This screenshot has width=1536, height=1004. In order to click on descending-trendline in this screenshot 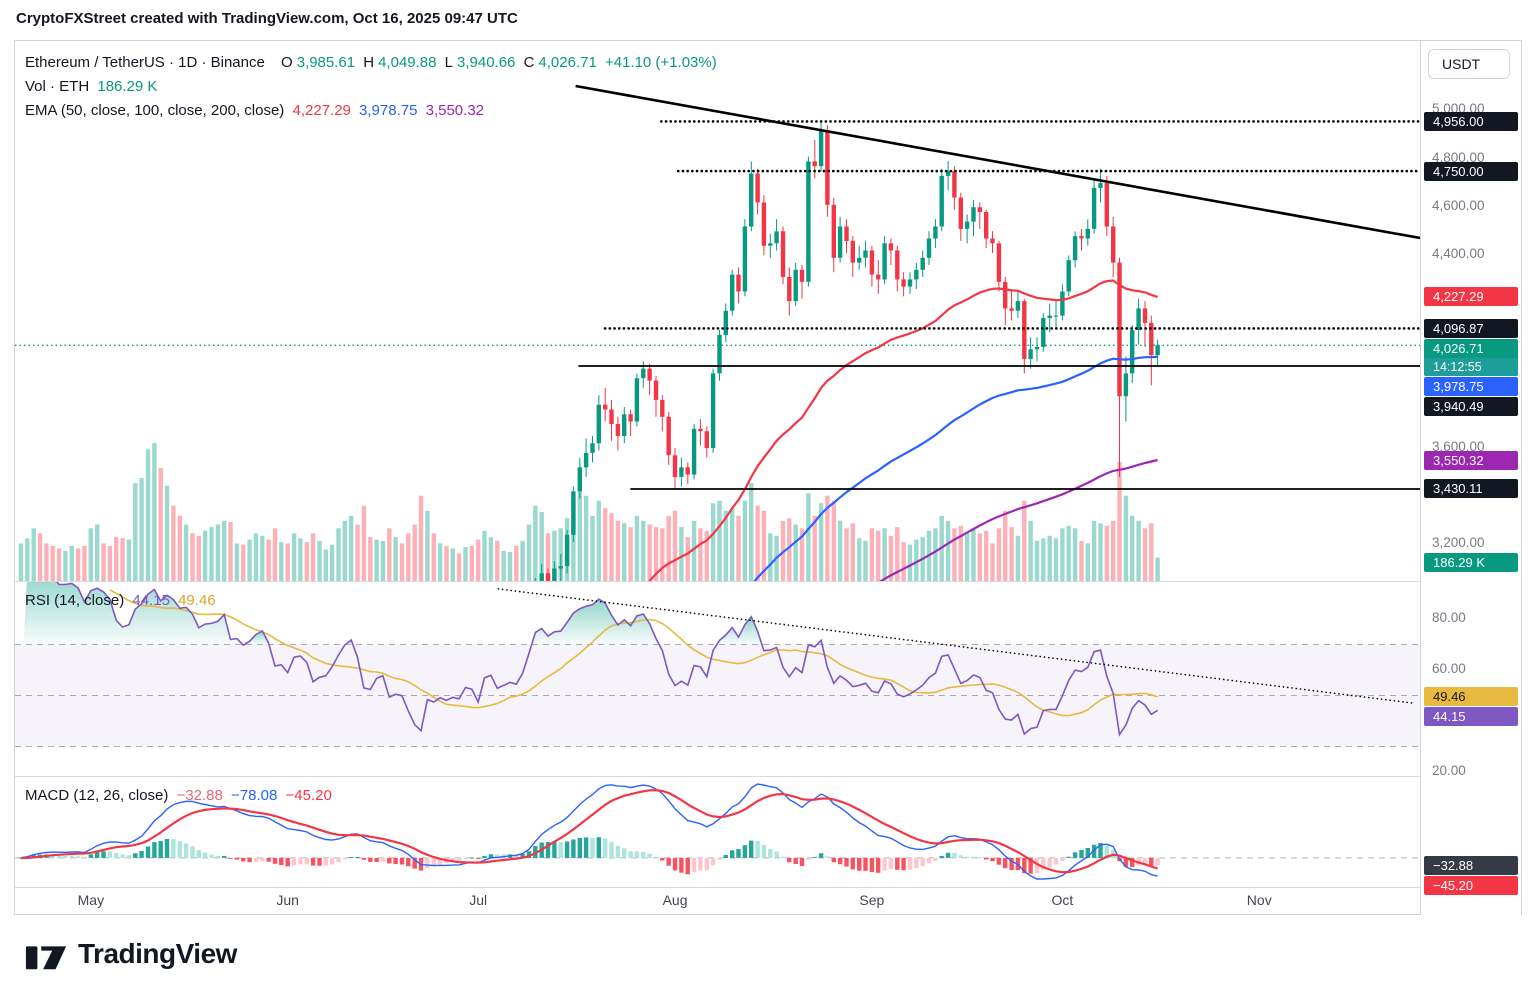, I will do `click(997, 162)`.